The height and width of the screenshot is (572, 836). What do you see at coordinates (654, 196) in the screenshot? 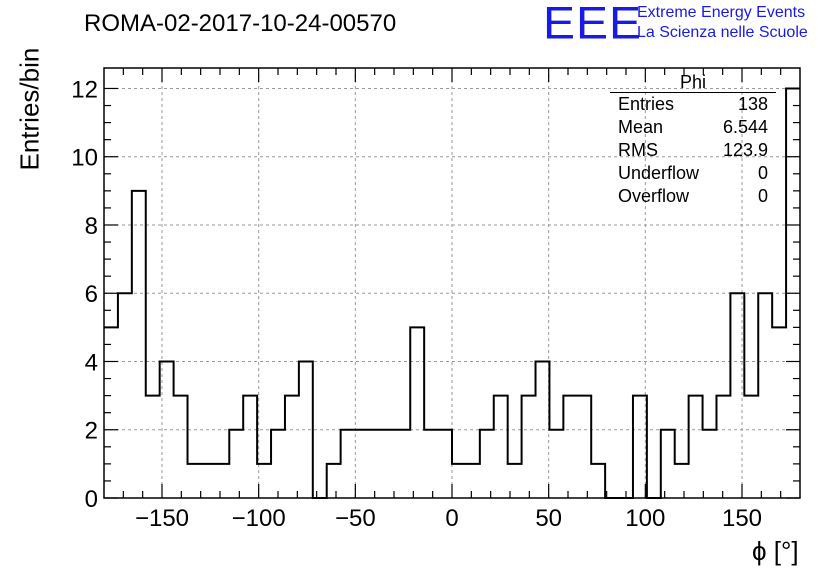
I see `stats-label: Overflow` at bounding box center [654, 196].